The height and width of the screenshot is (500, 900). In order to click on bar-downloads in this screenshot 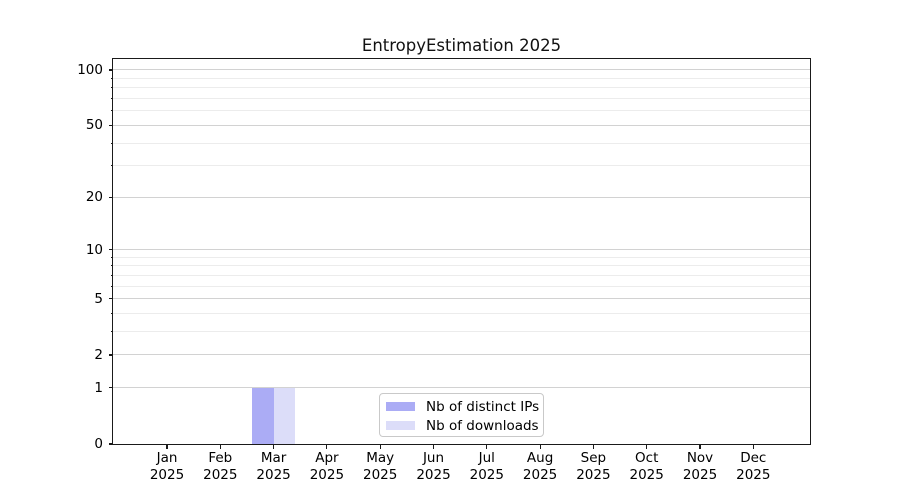, I will do `click(284, 415)`.